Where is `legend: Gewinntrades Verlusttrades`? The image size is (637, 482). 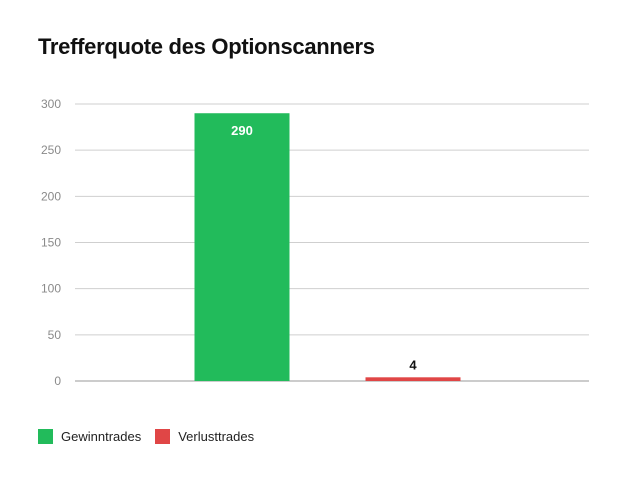
legend: Gewinntrades Verlusttrades is located at coordinates (146, 436).